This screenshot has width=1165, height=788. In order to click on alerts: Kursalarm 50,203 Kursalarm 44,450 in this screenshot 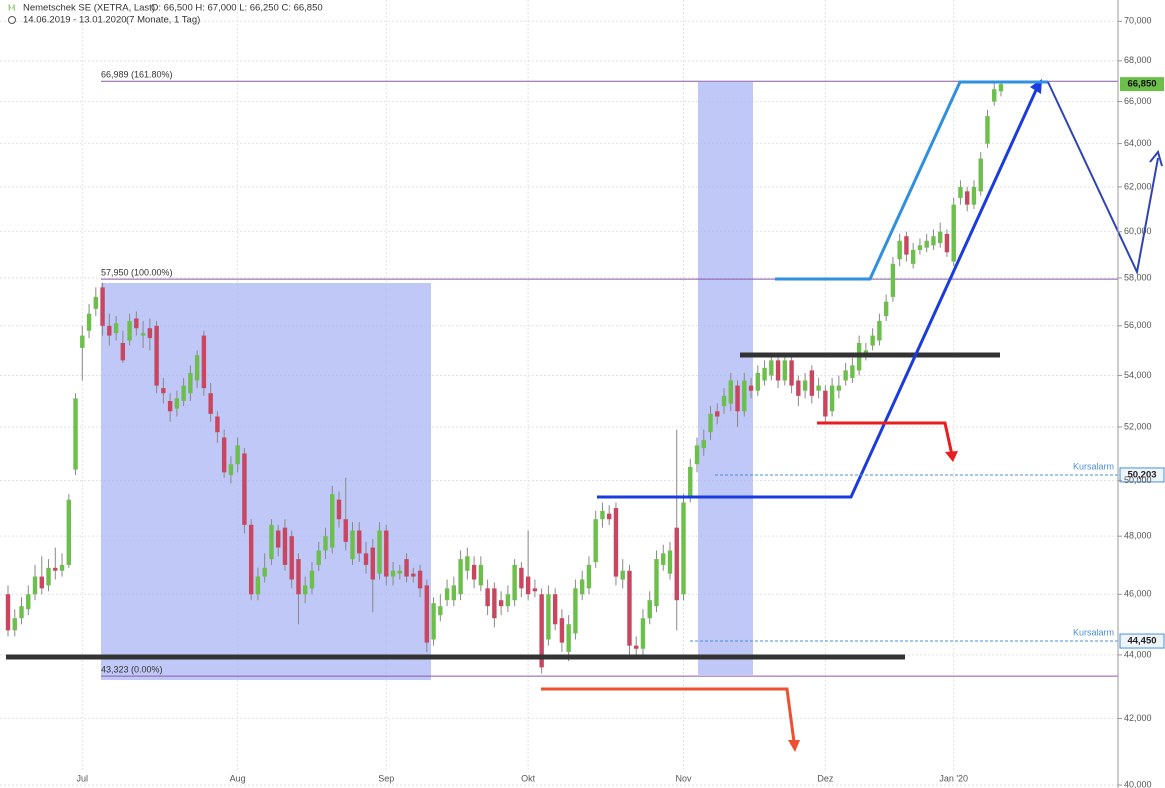, I will do `click(927, 555)`.